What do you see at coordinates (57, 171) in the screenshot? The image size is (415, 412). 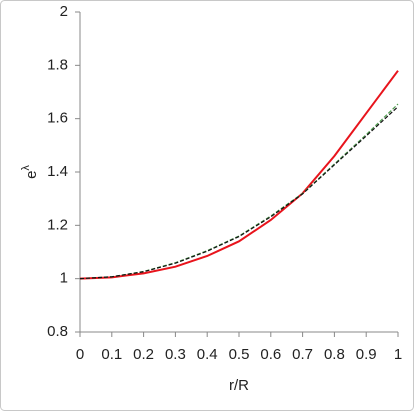 I see `y-tick-label: 1.4` at bounding box center [57, 171].